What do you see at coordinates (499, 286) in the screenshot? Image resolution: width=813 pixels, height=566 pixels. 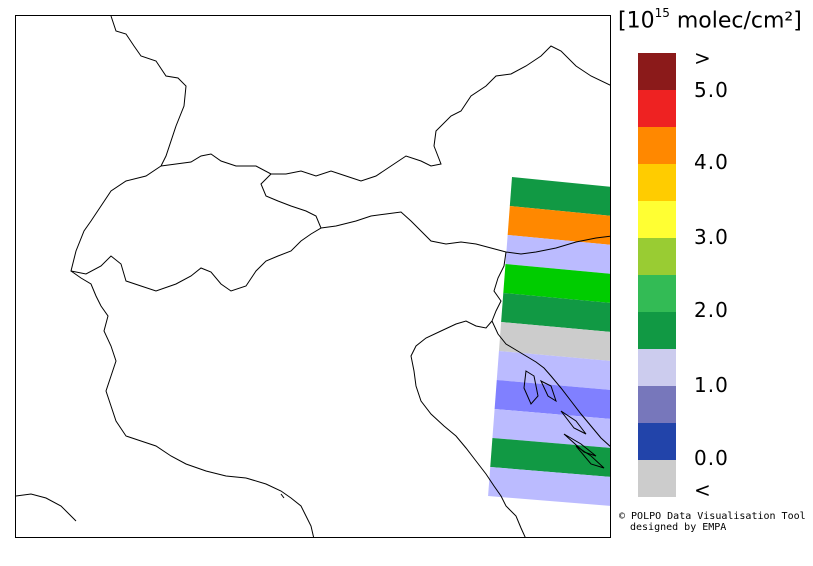 I see `border-italy-slovenia` at bounding box center [499, 286].